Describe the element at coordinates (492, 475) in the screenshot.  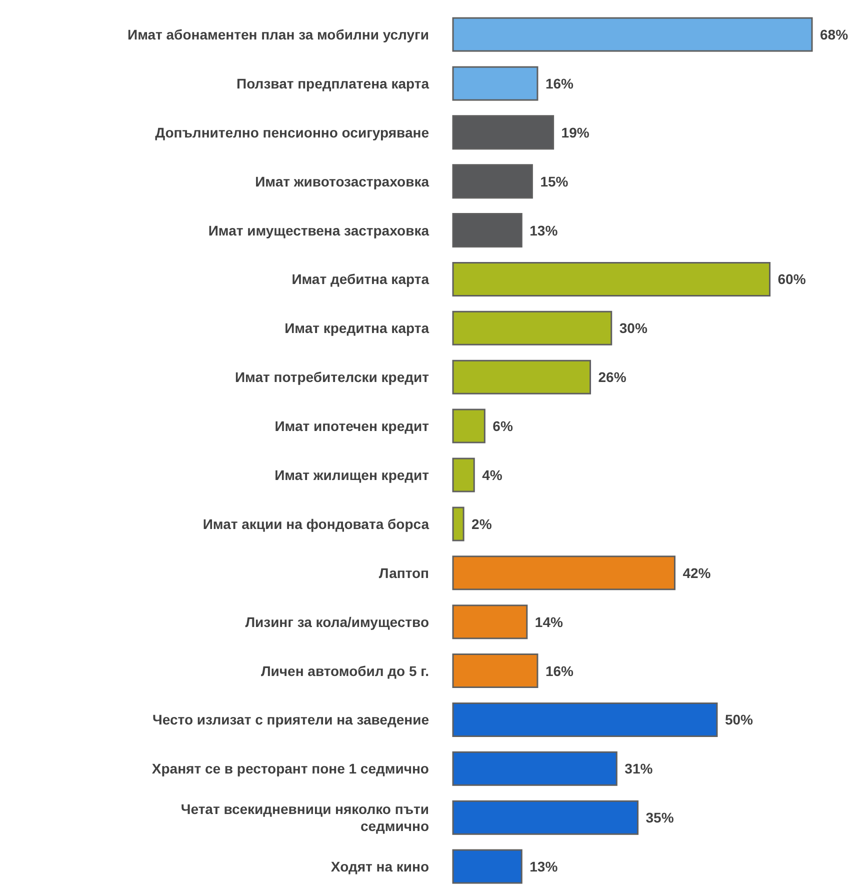
I see `data-label: 4%` at that location.